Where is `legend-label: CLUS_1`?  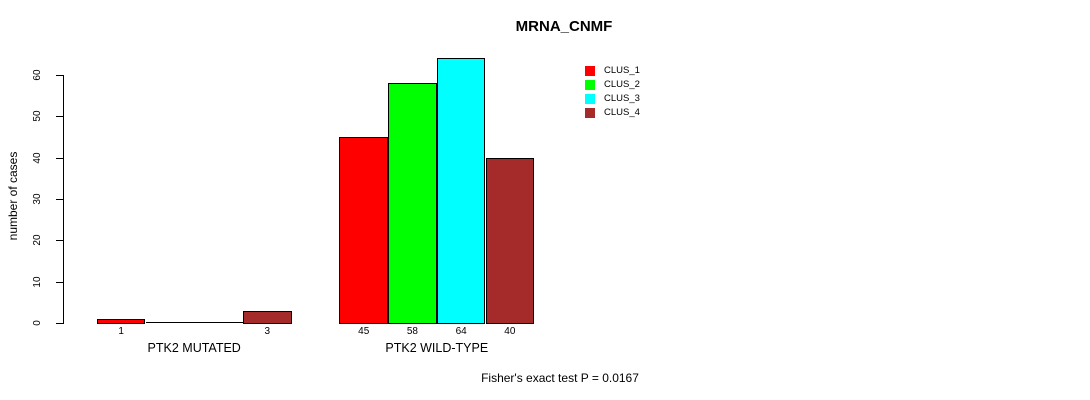 legend-label: CLUS_1 is located at coordinates (622, 70).